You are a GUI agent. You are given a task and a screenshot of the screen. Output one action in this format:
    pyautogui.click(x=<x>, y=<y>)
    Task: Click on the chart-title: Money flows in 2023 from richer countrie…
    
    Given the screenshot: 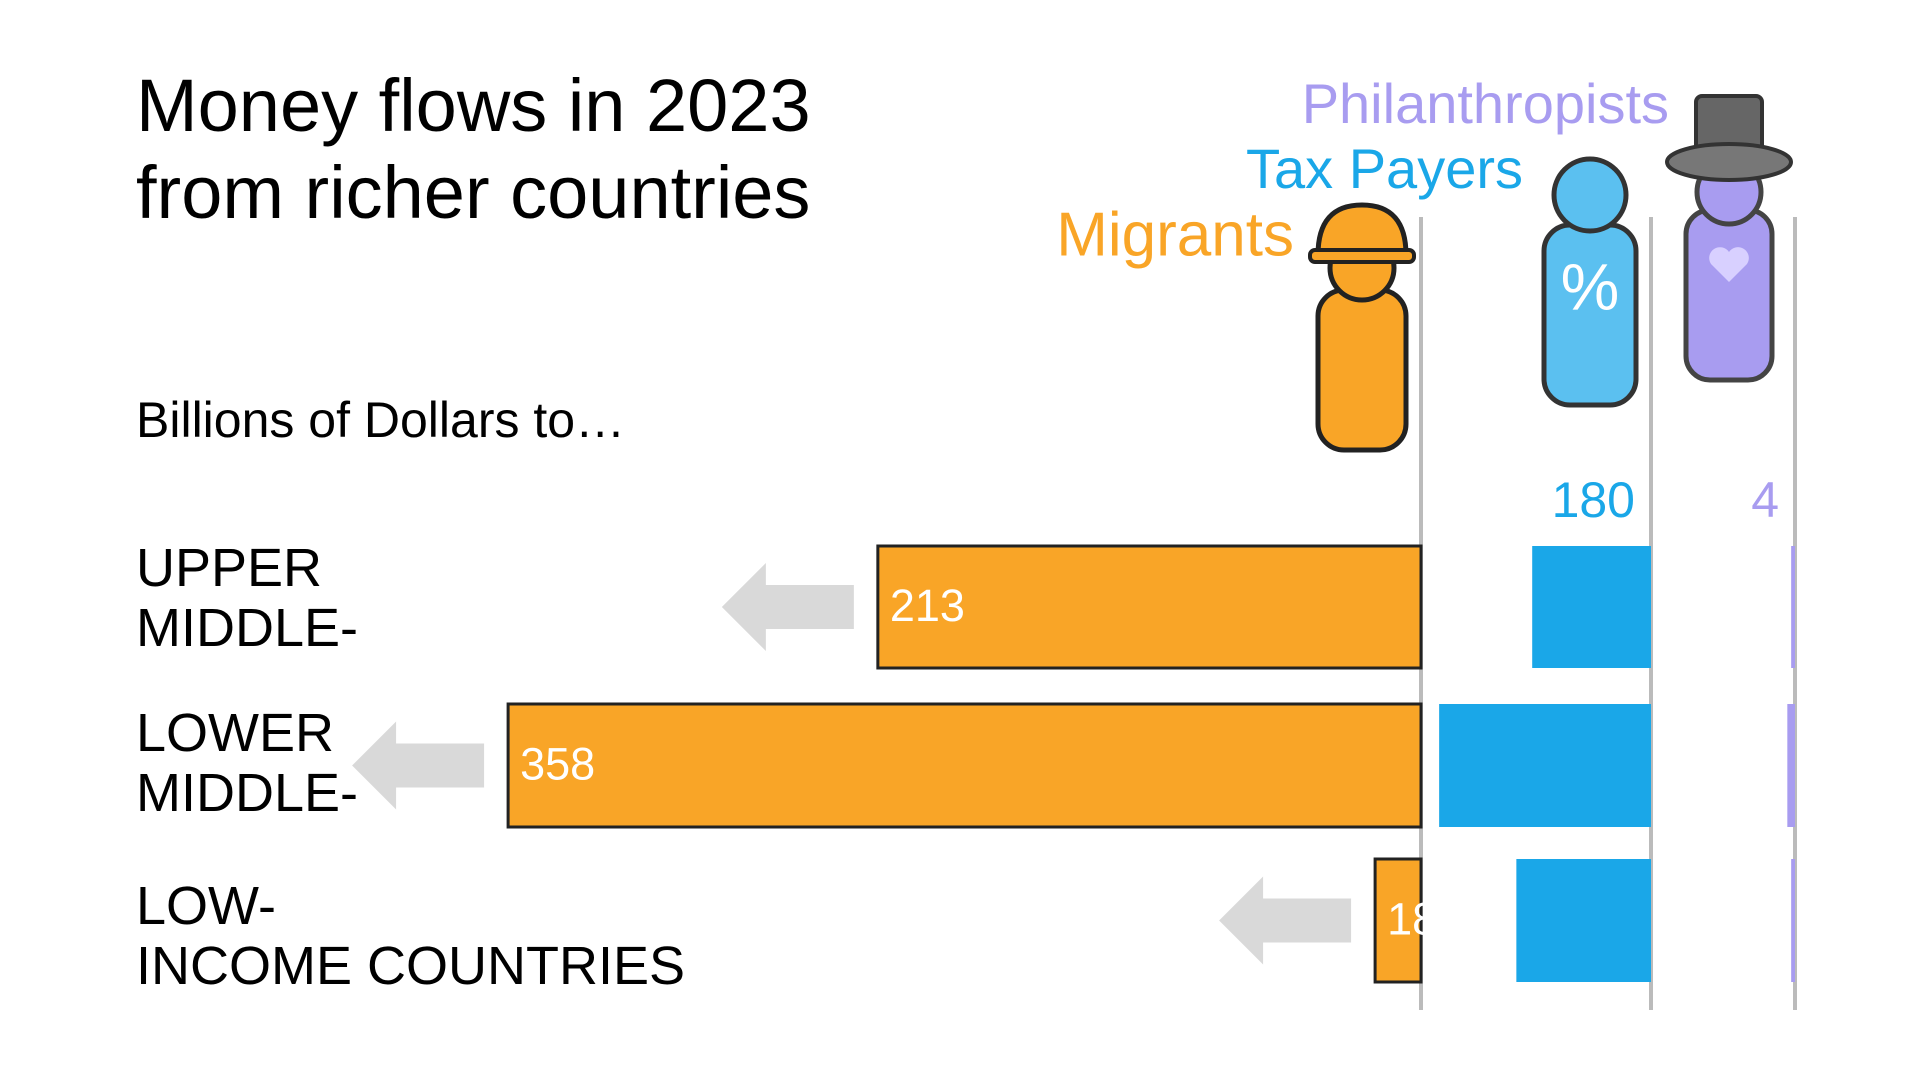 What is the action you would take?
    pyautogui.click(x=473, y=149)
    